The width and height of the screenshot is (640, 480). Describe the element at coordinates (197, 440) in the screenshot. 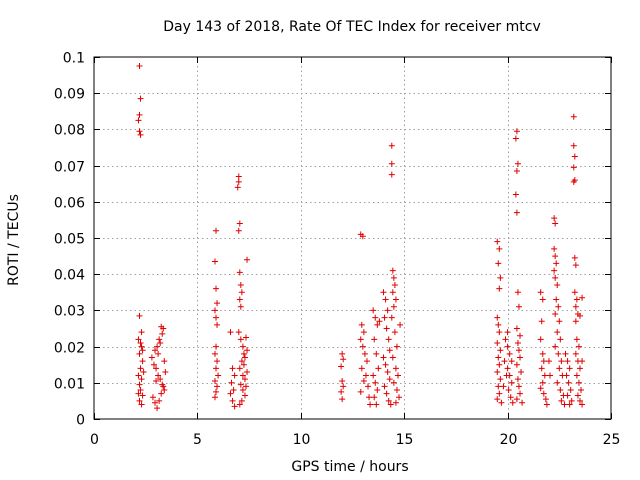

I see `x-tick-label: 5` at that location.